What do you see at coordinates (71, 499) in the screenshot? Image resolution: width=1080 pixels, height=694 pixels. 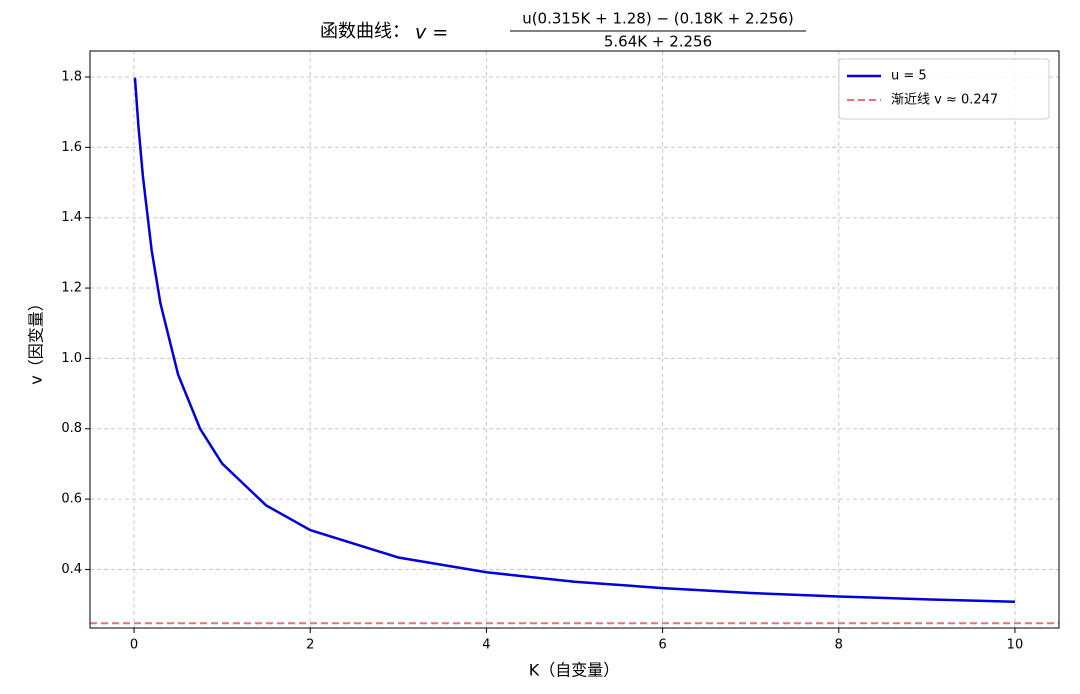 I see `y-tick-label: 0.6` at bounding box center [71, 499].